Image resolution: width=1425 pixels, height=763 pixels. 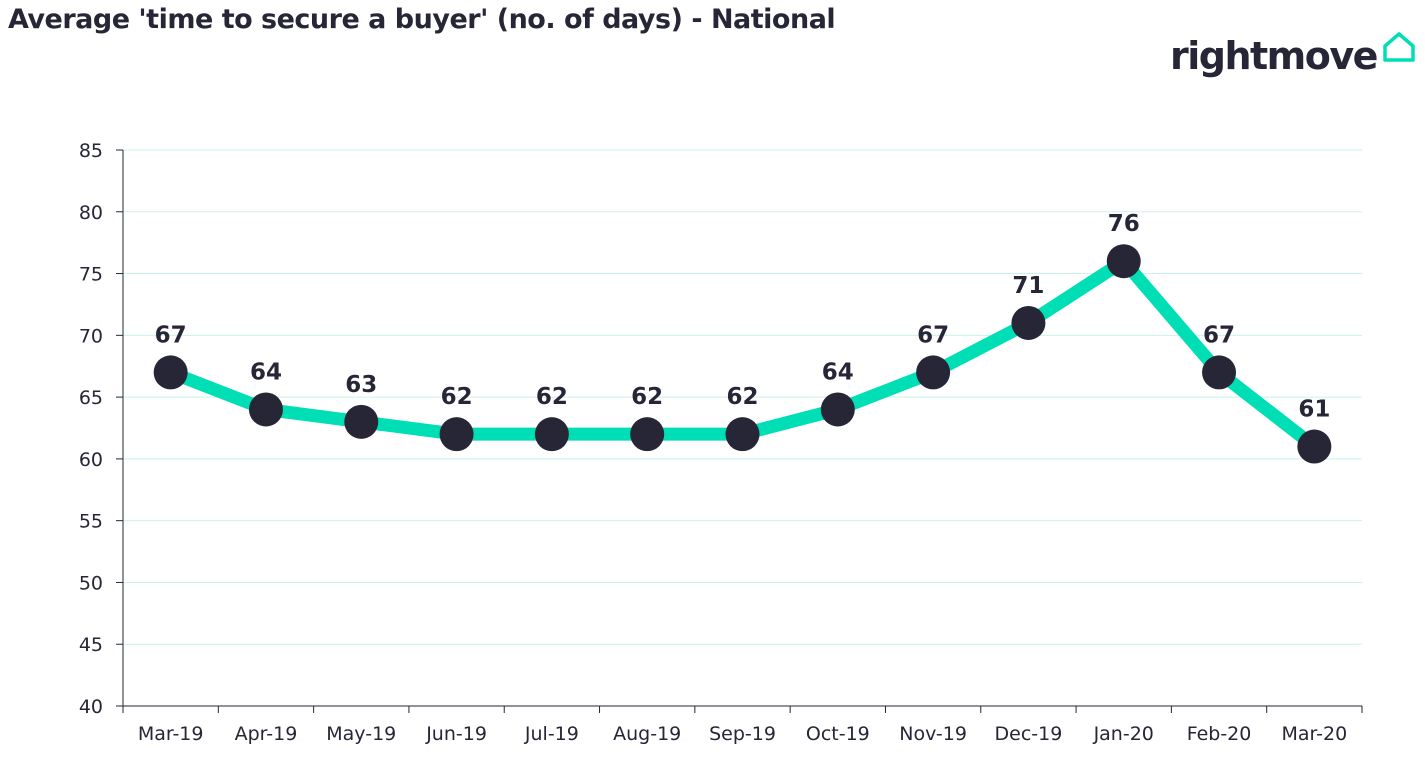 What do you see at coordinates (91, 336) in the screenshot?
I see `y-tick-label: 70` at bounding box center [91, 336].